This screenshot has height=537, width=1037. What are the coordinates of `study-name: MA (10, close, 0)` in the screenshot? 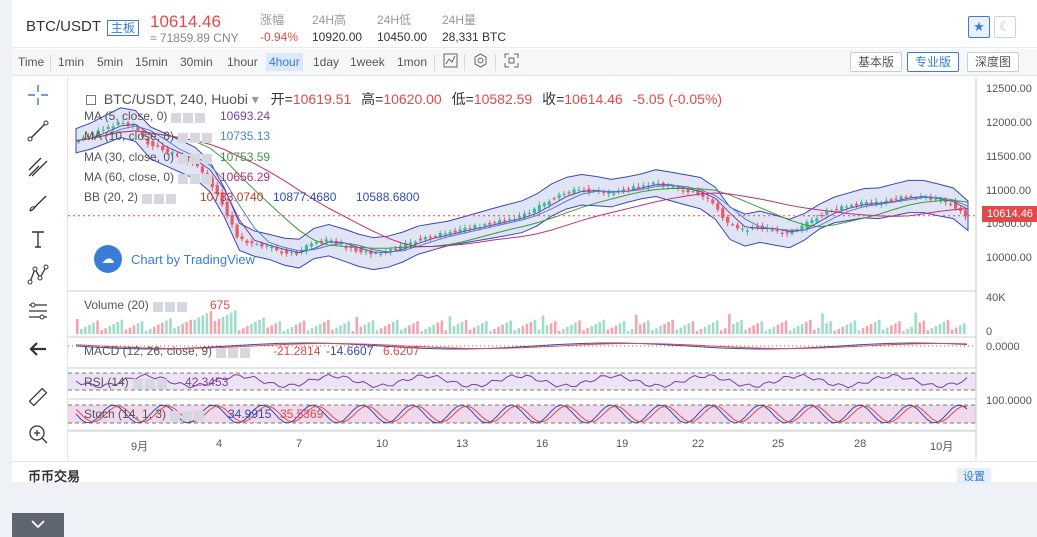 It's located at (129, 136).